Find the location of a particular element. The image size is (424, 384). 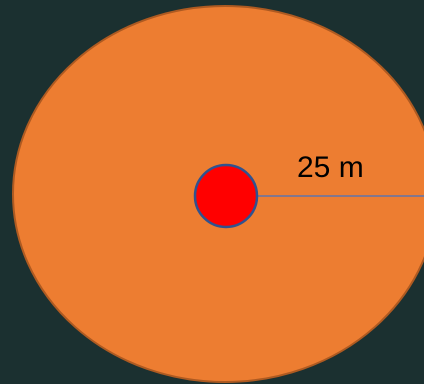

radius-label: 25 m is located at coordinates (330, 167).